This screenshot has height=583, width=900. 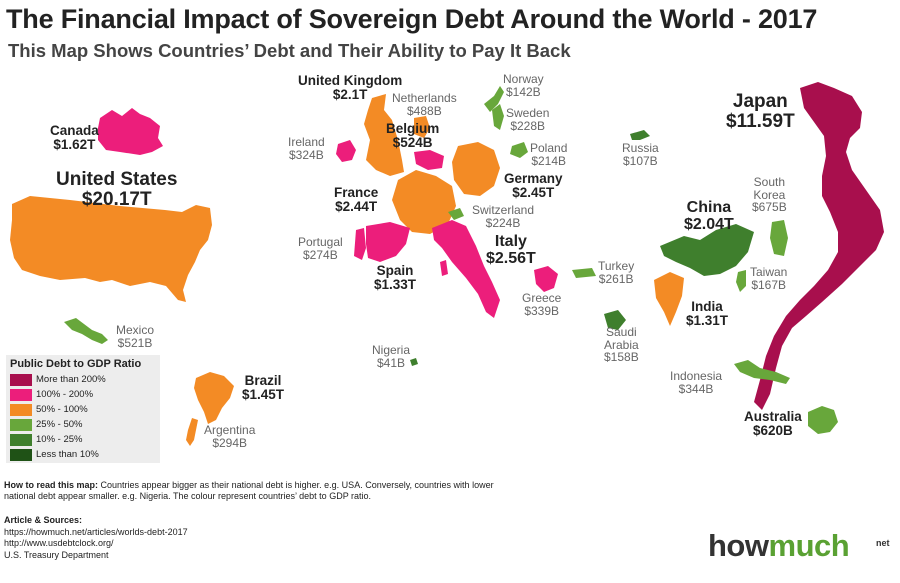 I want to click on label-canada: Canada $1.62T, so click(x=74, y=138).